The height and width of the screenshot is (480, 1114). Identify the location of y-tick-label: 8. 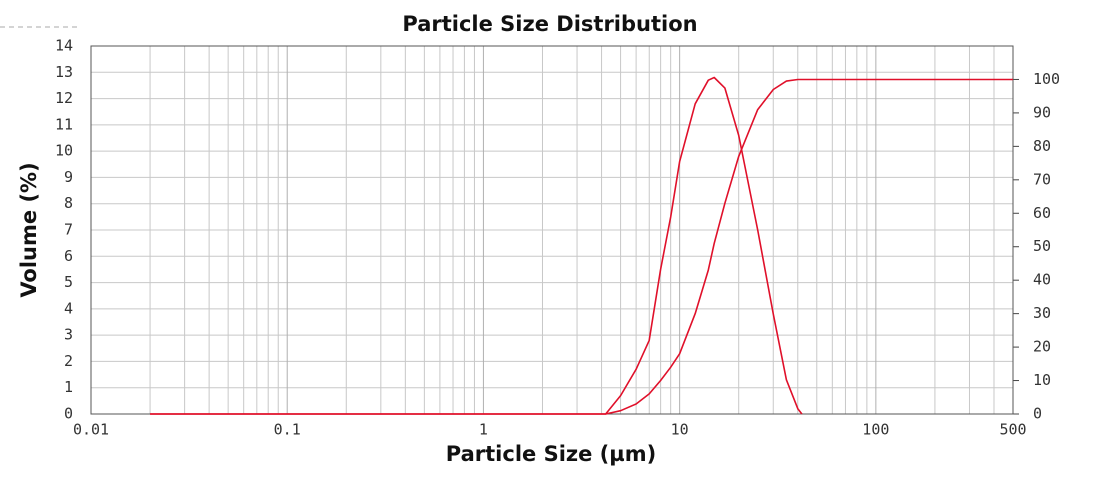
(68, 203).